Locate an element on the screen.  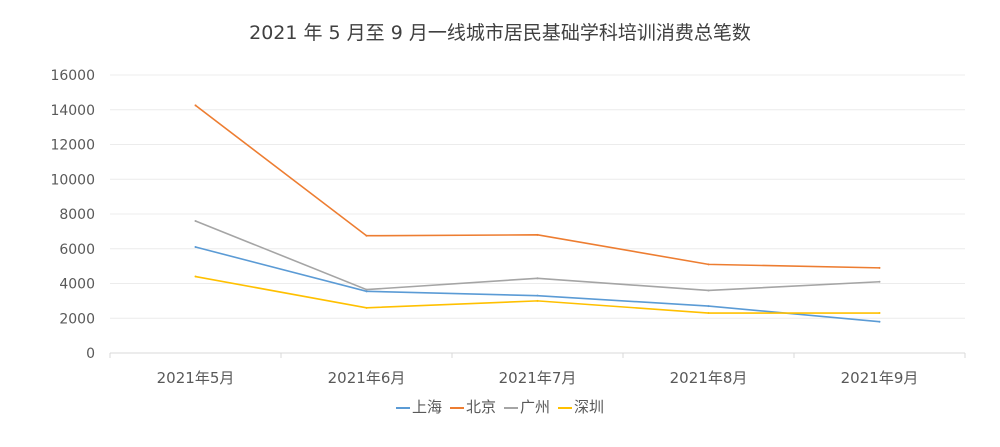
legend-item: 北京 is located at coordinates (472, 407).